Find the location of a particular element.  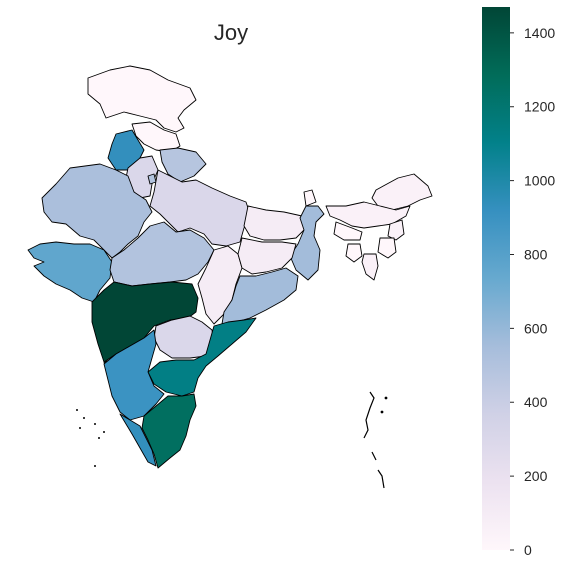

region-gujarat is located at coordinates (70, 272).